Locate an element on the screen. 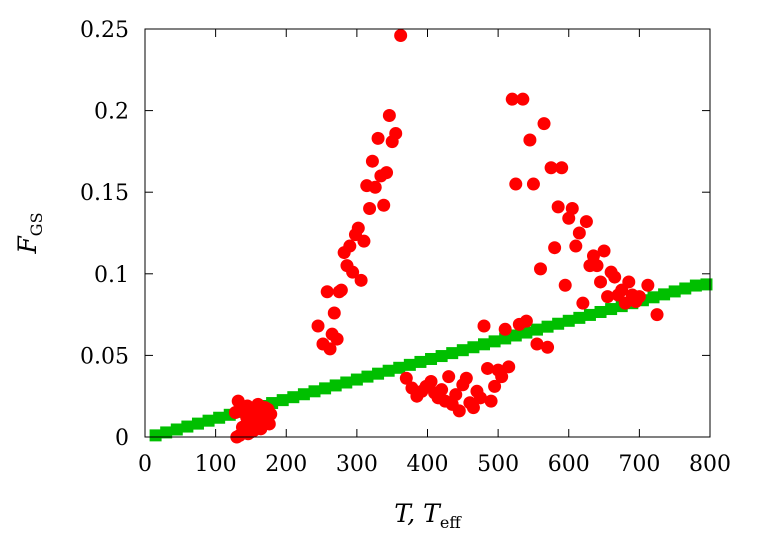 This screenshot has width=763, height=534. y-tick-label: 0.25 is located at coordinates (104, 30).